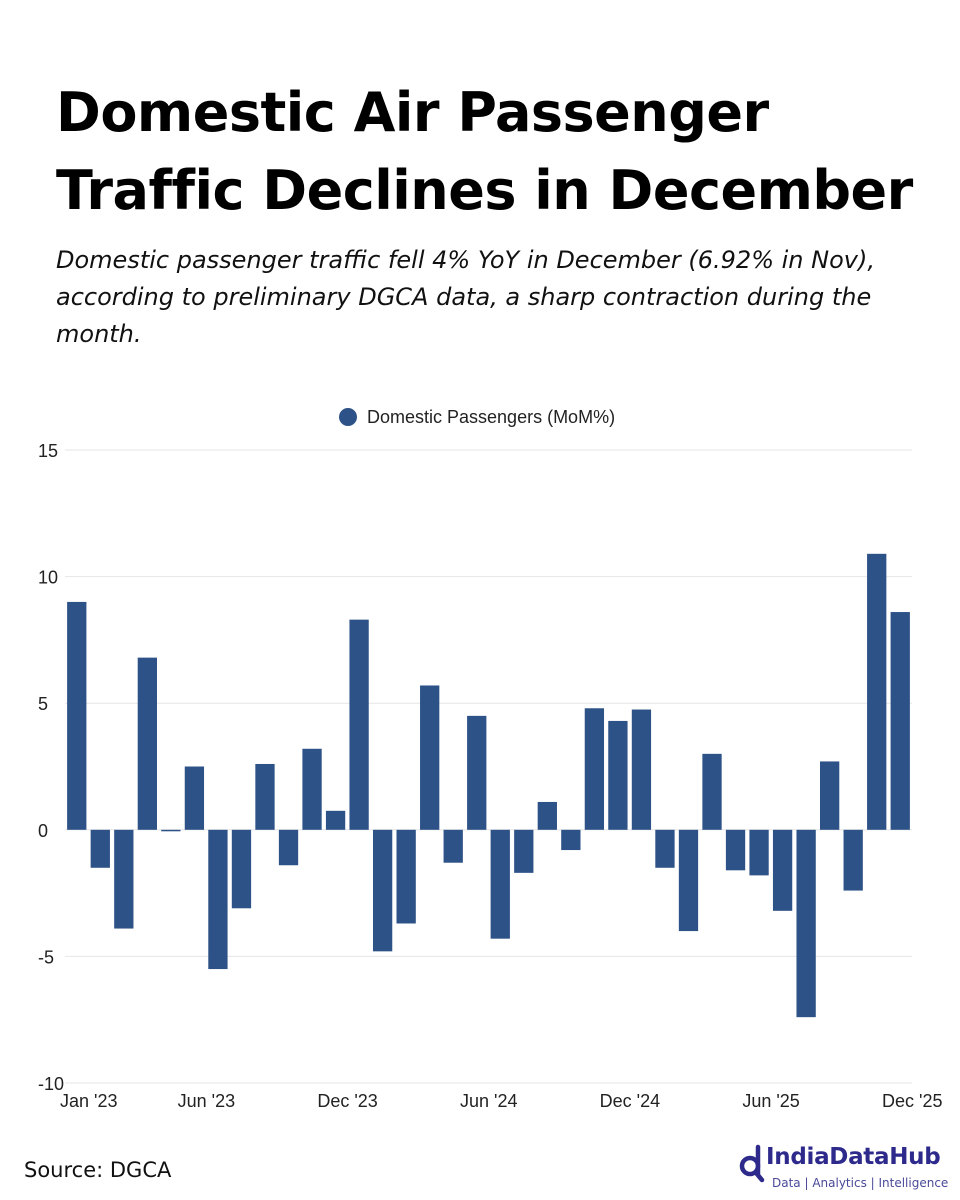  What do you see at coordinates (43, 704) in the screenshot?
I see `y-tick-label: 5` at bounding box center [43, 704].